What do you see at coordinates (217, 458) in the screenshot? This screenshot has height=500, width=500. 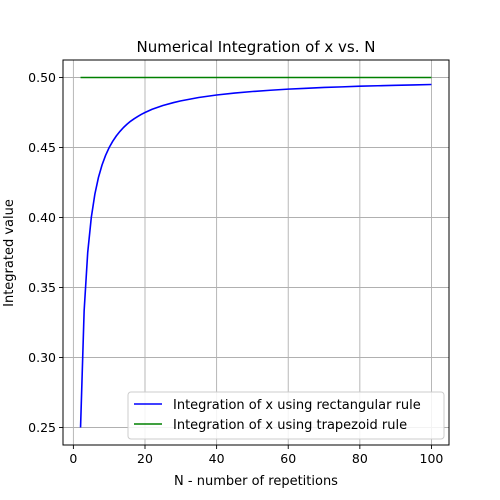 I see `x-tick-label: 40` at bounding box center [217, 458].